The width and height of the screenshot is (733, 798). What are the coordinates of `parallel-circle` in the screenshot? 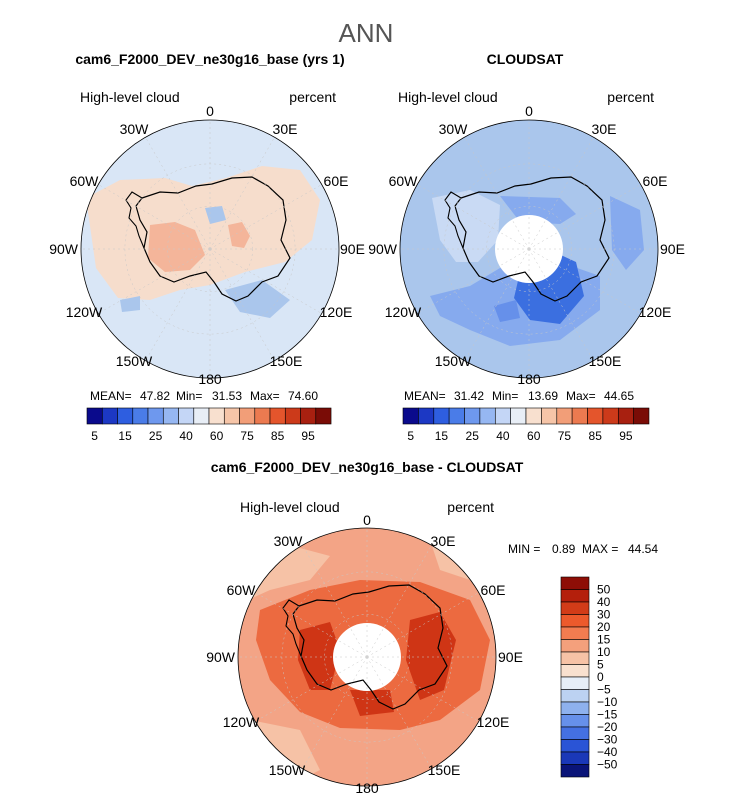 It's located at (367, 657).